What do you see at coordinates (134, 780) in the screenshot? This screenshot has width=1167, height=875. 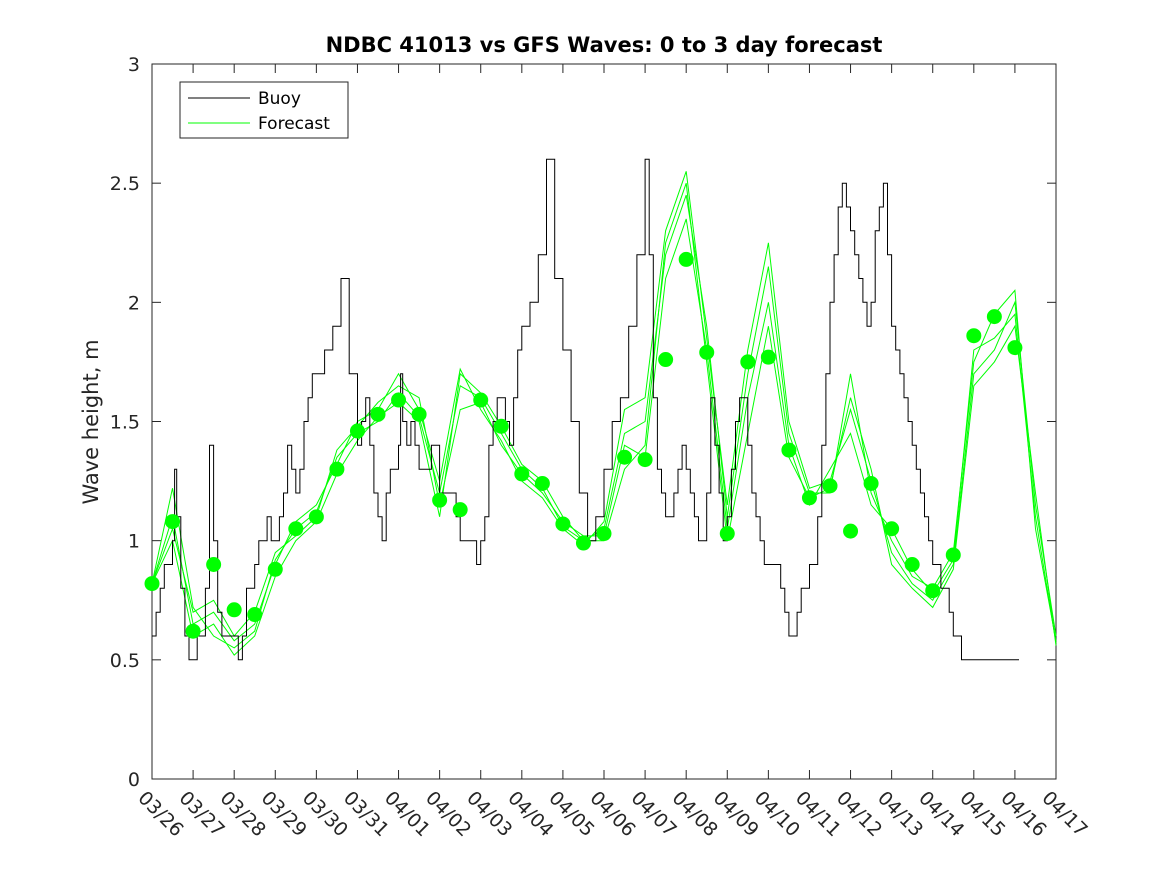 I see `y-tick-label: 0` at bounding box center [134, 780].